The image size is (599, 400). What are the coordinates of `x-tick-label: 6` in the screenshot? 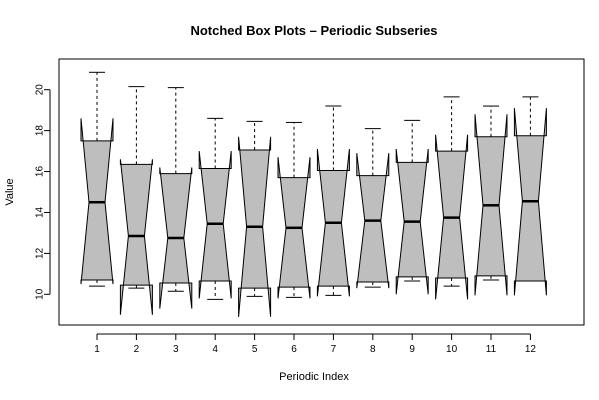 It's located at (294, 349).